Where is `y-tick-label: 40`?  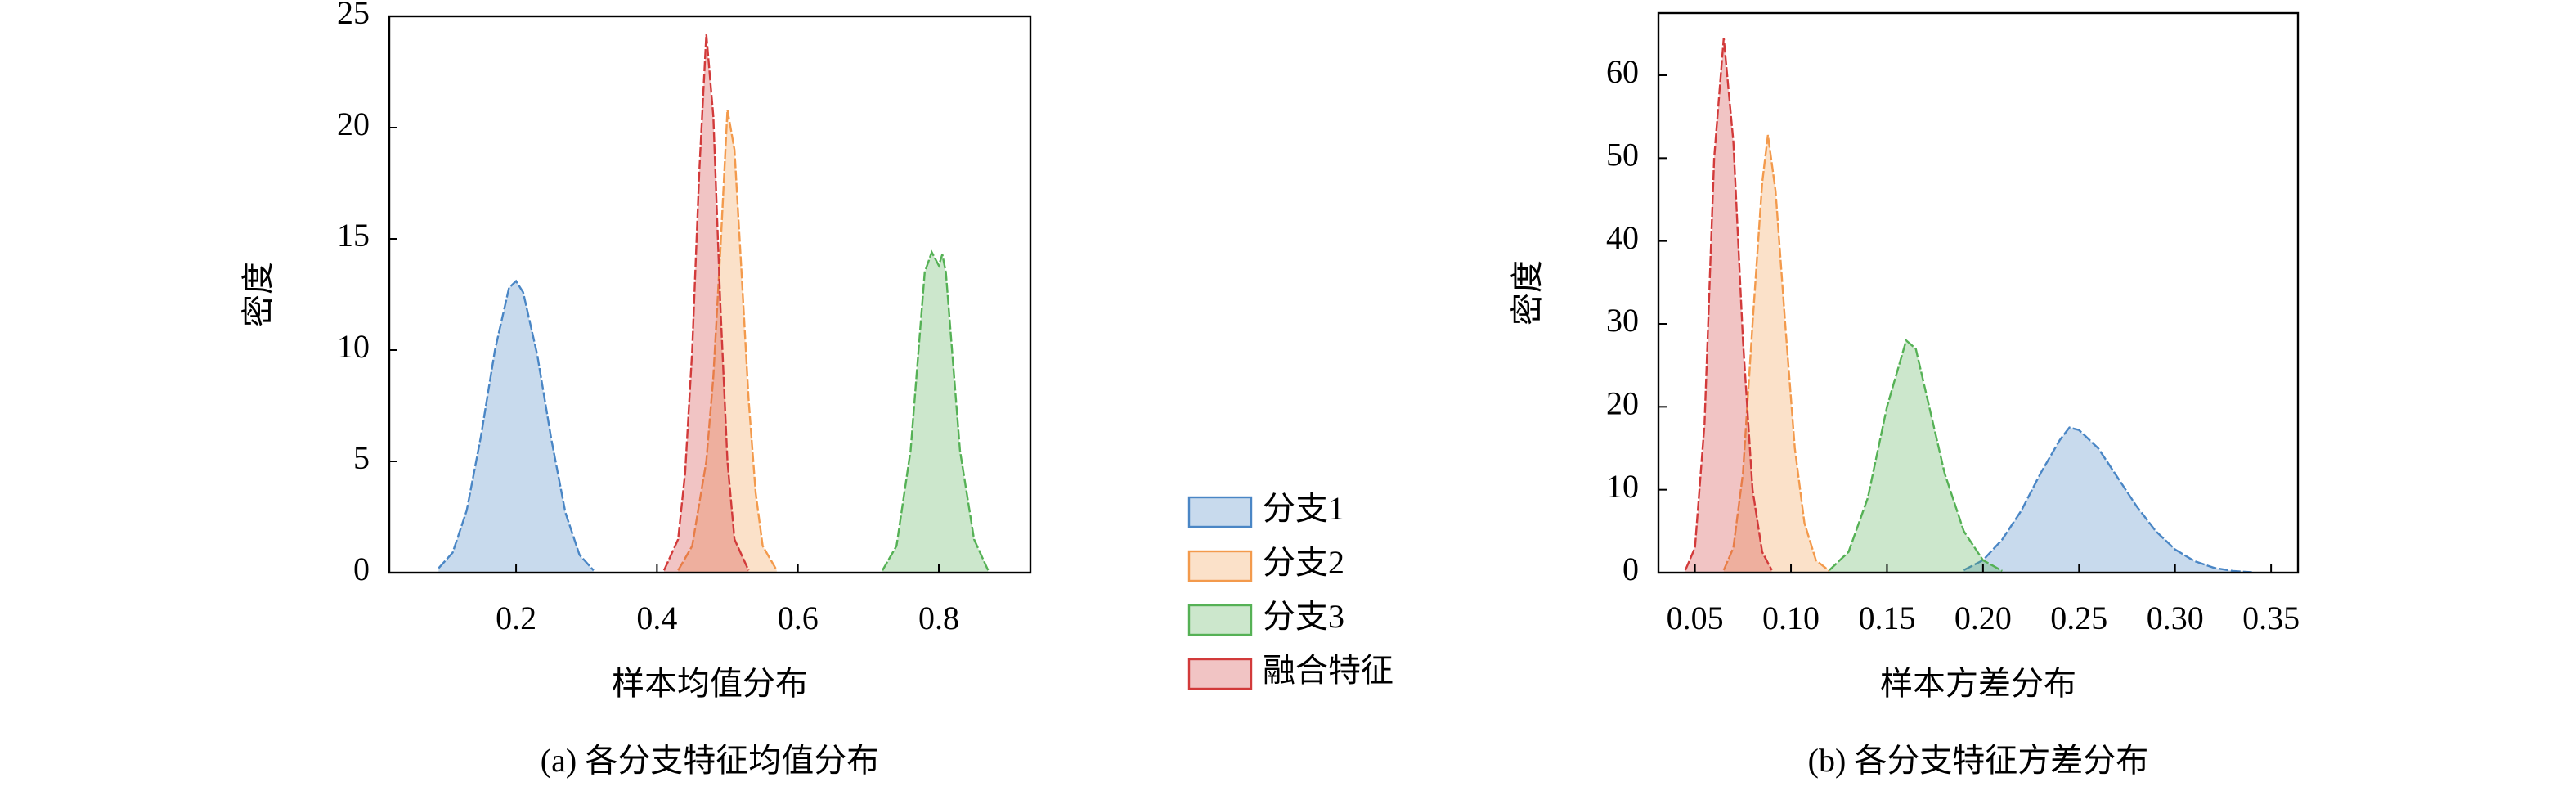
y-tick-label: 40 is located at coordinates (1622, 237).